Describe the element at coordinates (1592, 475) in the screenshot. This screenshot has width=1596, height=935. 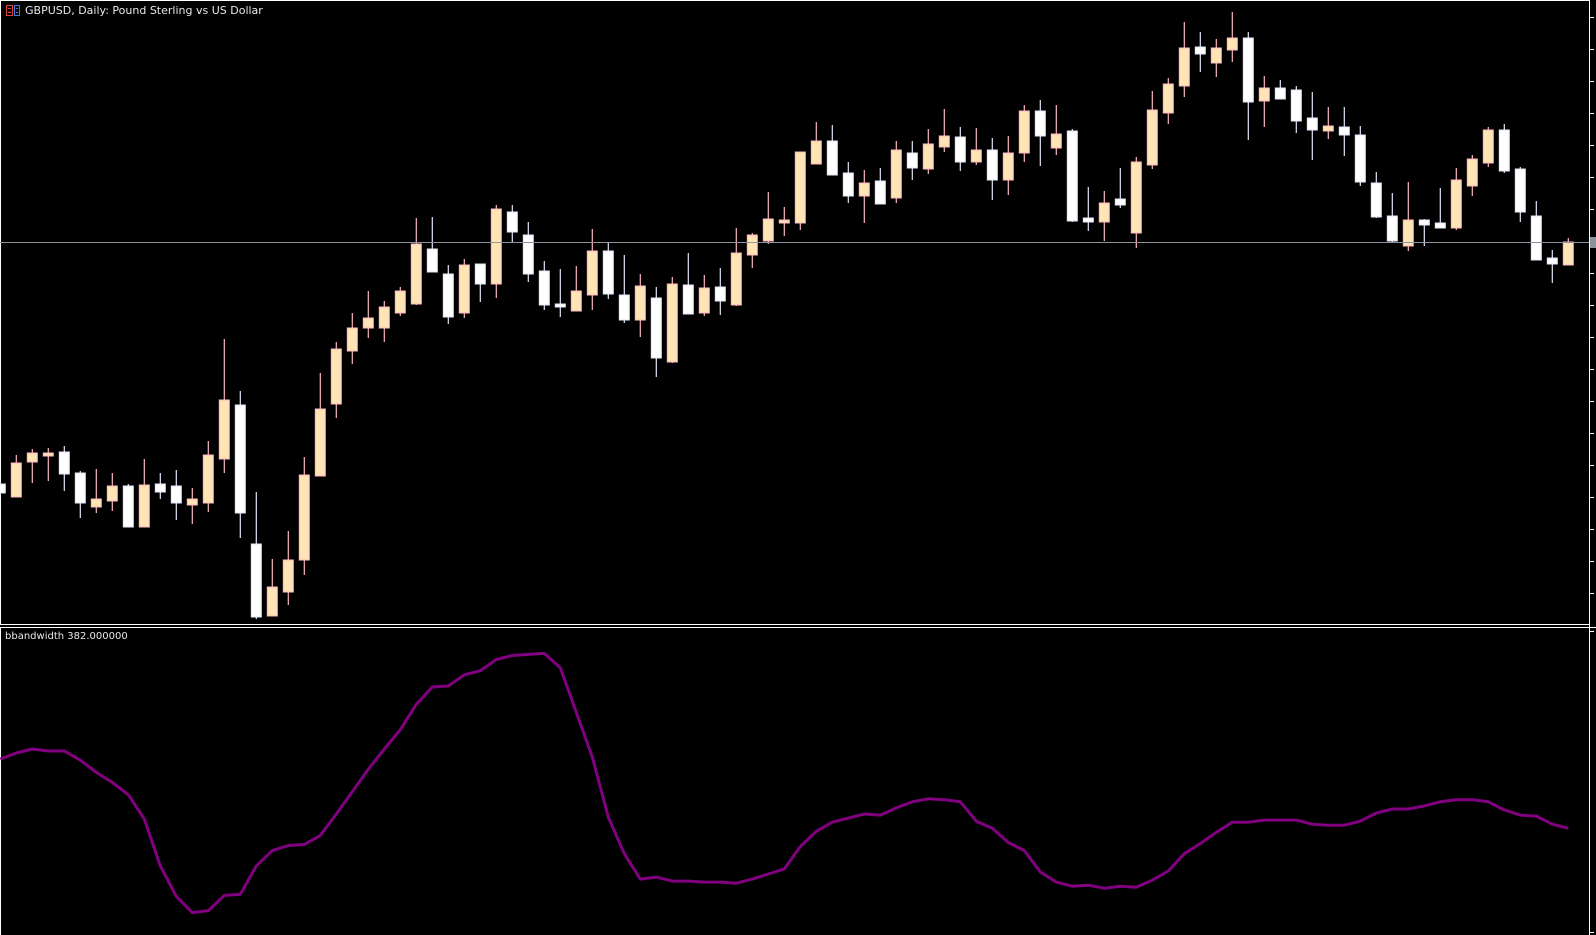
I see `price-axis` at that location.